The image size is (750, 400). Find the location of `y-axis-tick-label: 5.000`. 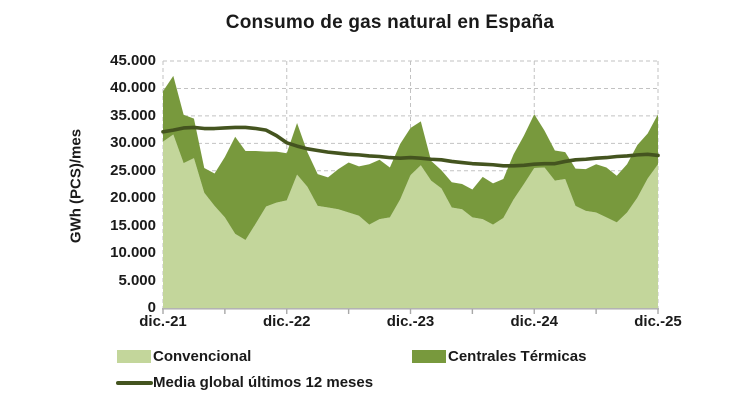

y-axis-tick-label: 5.000 is located at coordinates (137, 280).